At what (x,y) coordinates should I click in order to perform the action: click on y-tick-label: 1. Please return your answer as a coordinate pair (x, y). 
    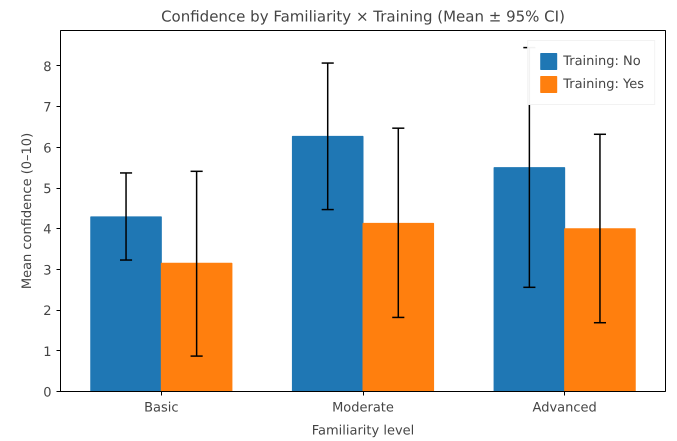
    Looking at the image, I should click on (47, 352).